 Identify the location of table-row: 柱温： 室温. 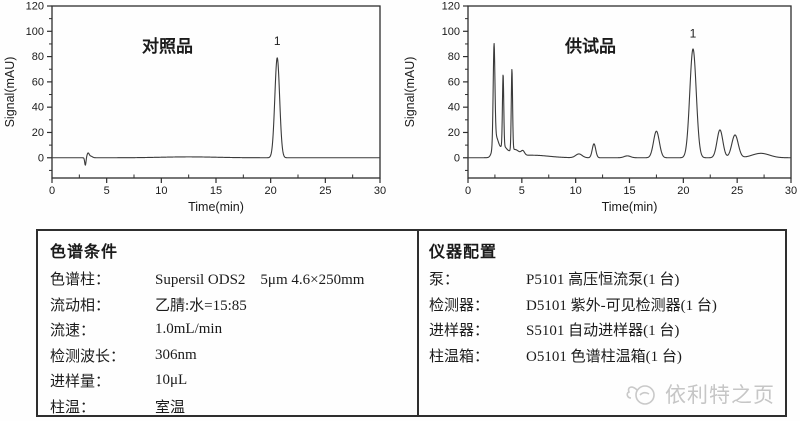
(229, 407).